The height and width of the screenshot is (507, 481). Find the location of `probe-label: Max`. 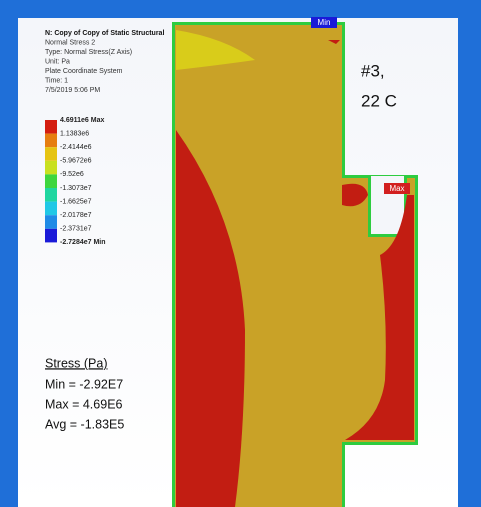

probe-label: Max is located at coordinates (396, 188).